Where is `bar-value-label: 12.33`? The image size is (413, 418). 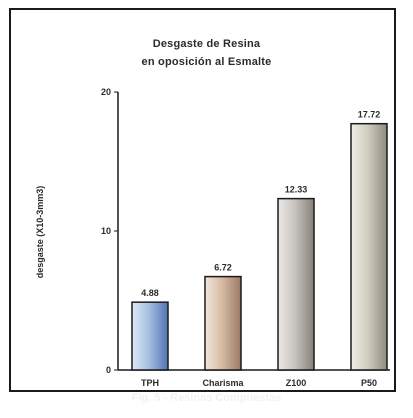
bar-value-label: 12.33 is located at coordinates (296, 190).